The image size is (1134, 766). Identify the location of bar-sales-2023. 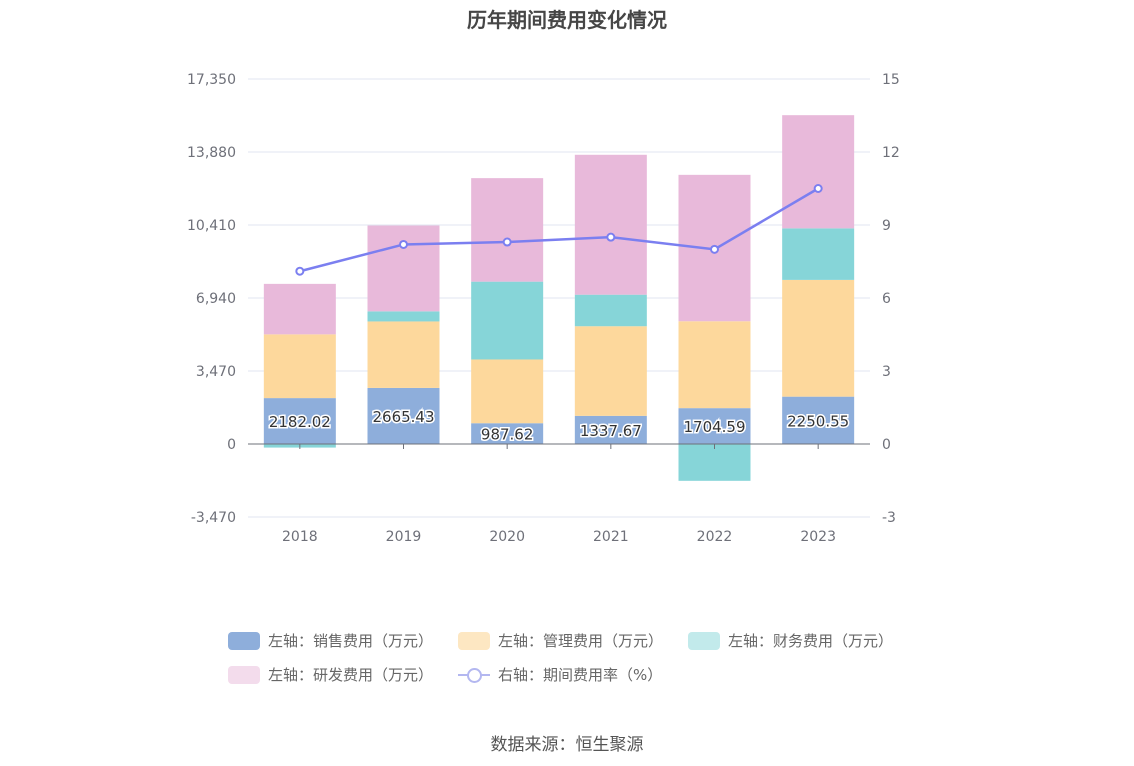
(818, 420).